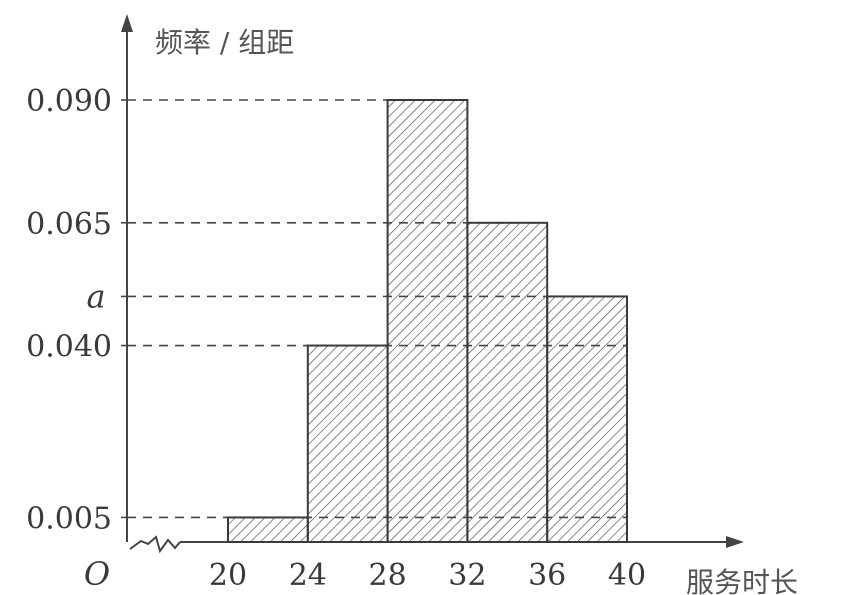 Image resolution: width=841 pixels, height=595 pixels. Describe the element at coordinates (742, 580) in the screenshot. I see `x-axis-title: 服务时长` at that location.